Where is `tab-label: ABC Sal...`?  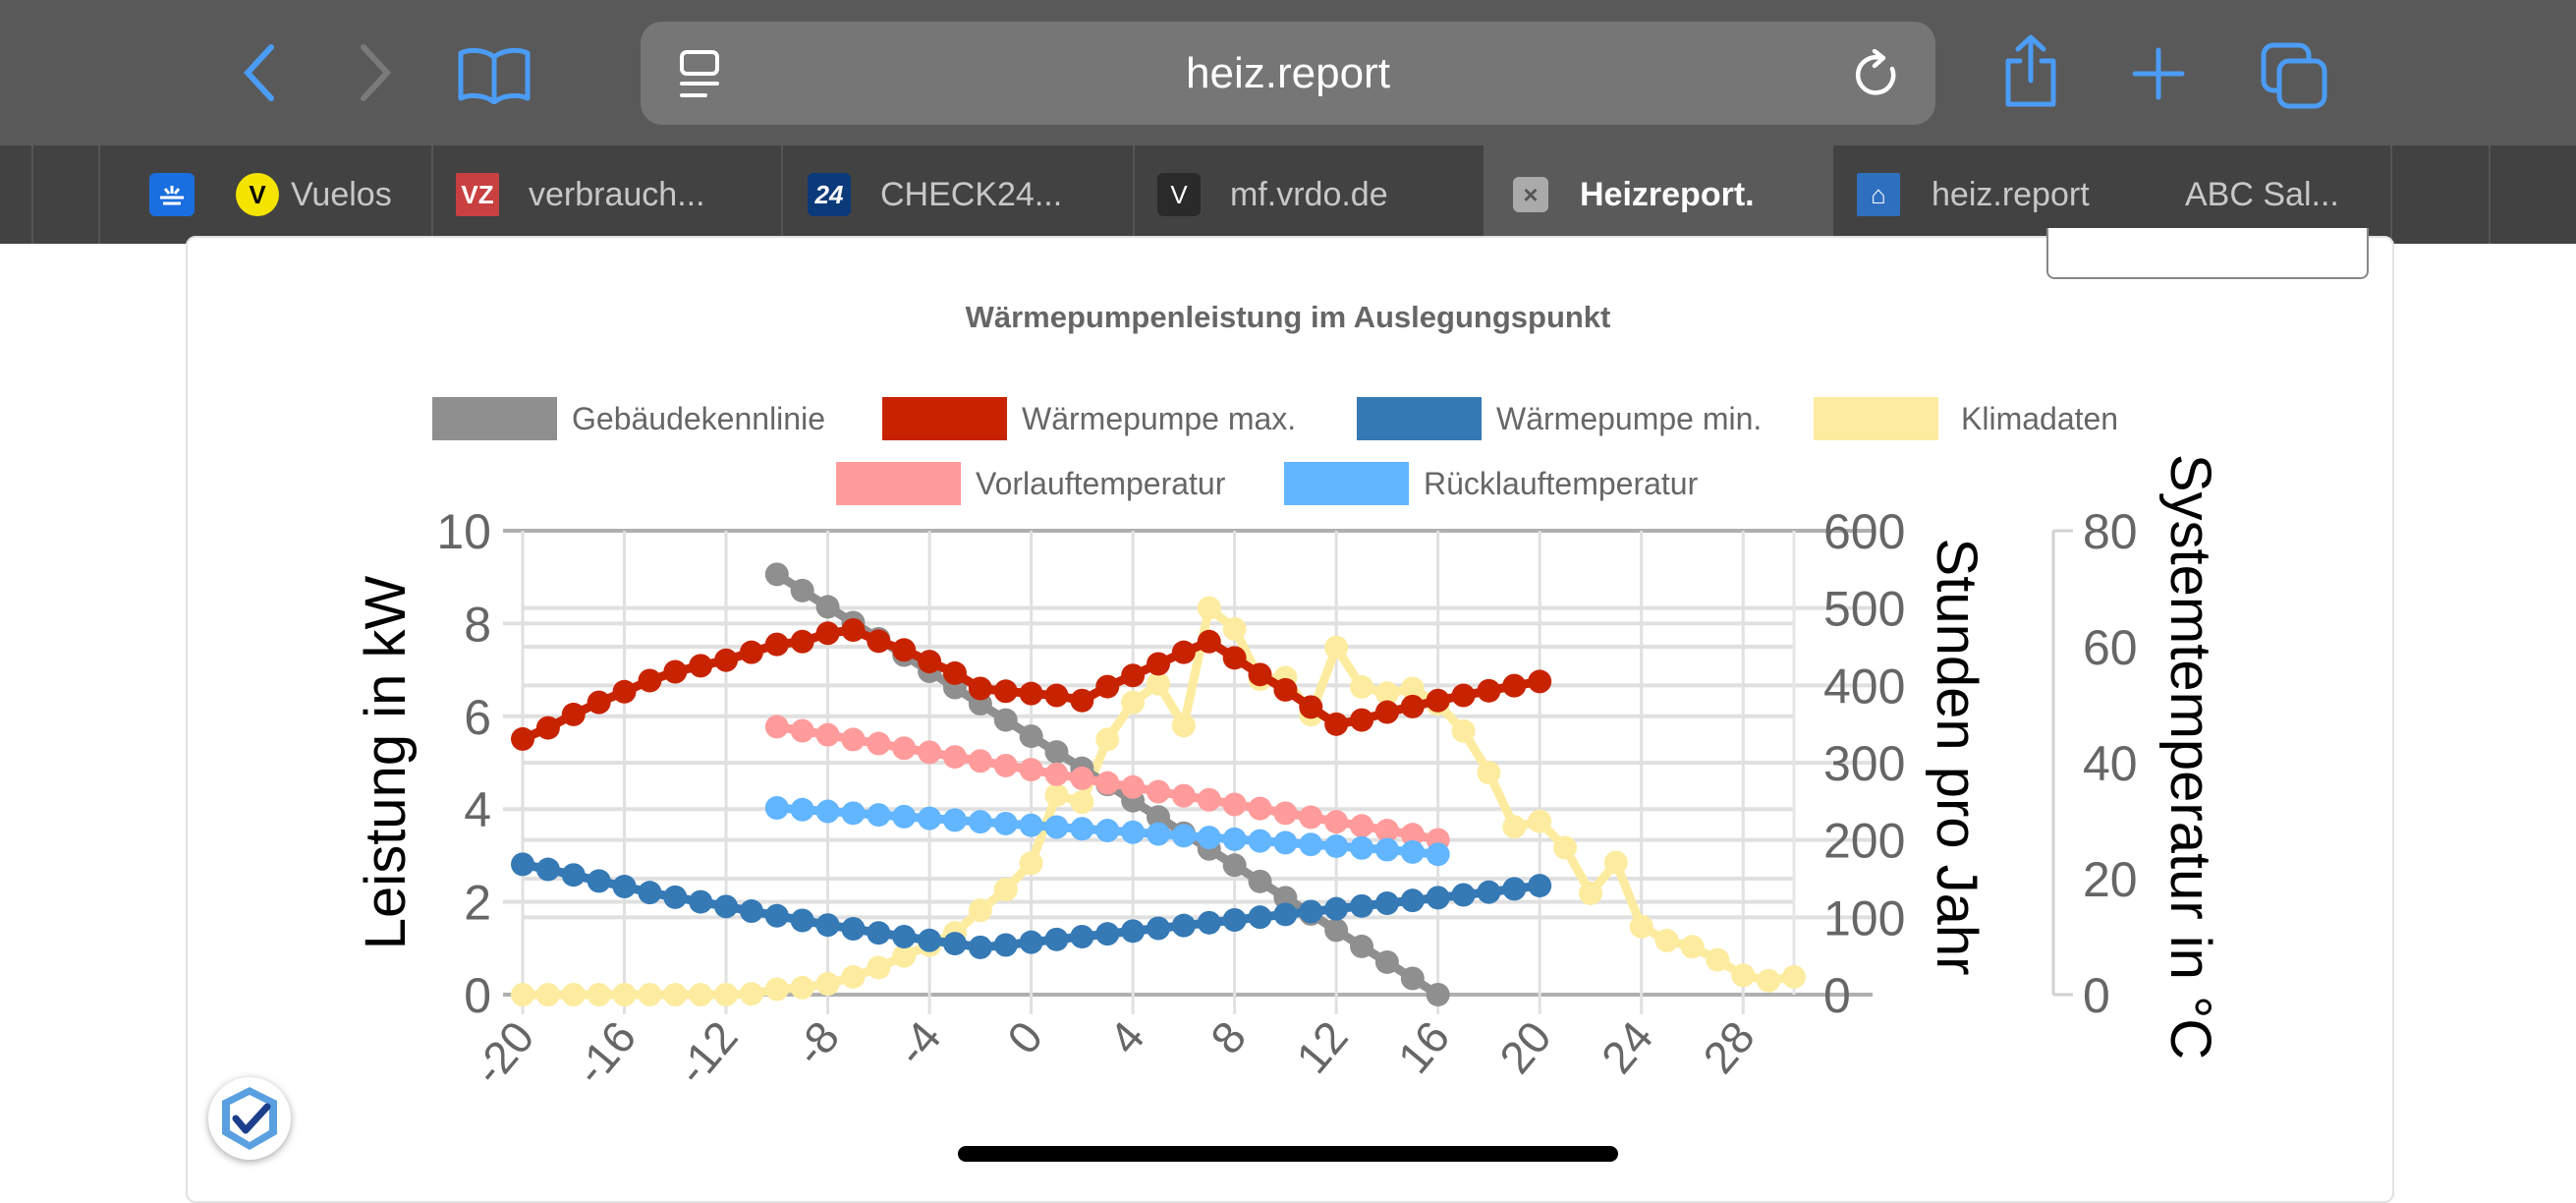 tab-label: ABC Sal... is located at coordinates (2262, 194).